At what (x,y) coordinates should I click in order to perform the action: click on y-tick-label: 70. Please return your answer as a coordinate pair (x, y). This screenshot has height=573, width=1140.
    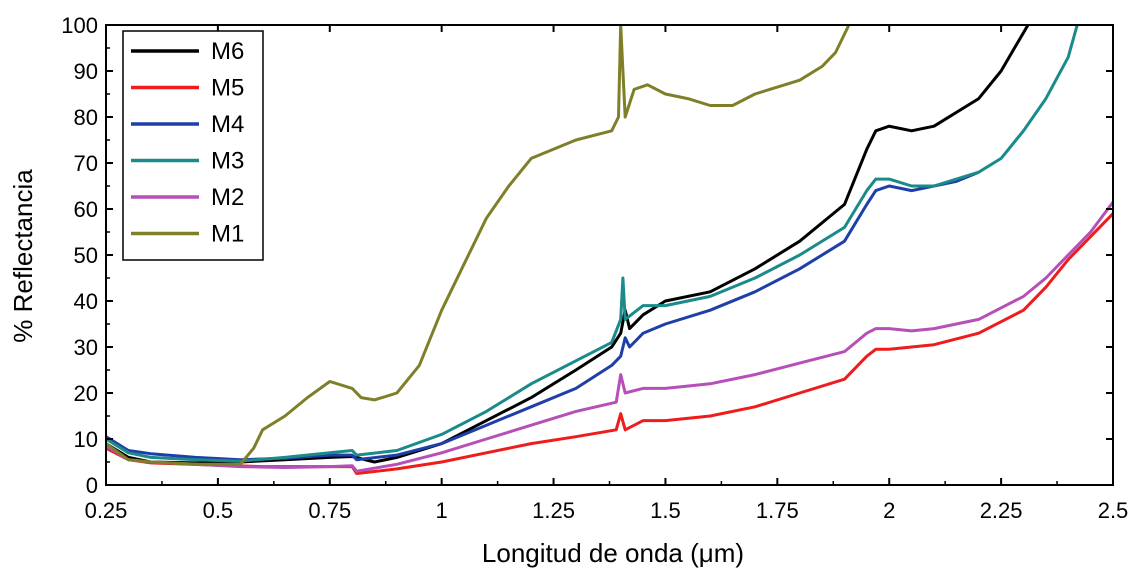
    Looking at the image, I should click on (86, 163).